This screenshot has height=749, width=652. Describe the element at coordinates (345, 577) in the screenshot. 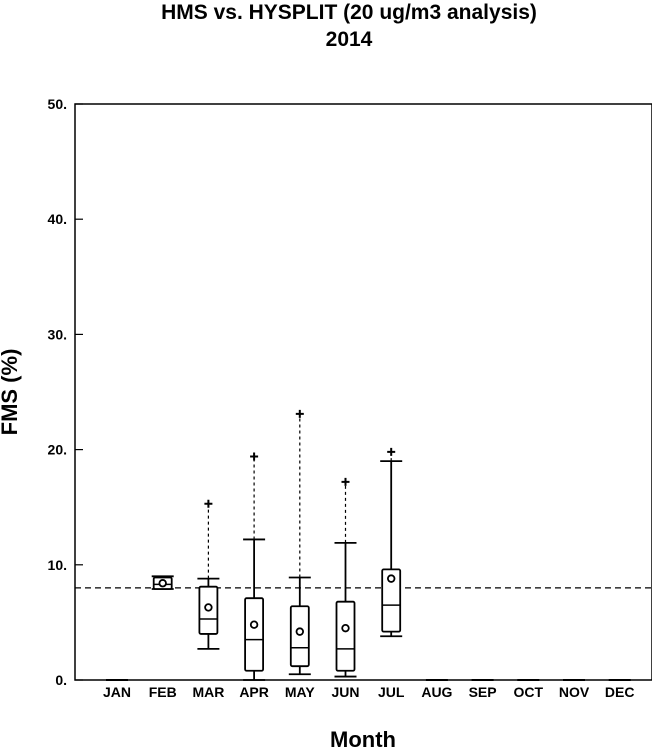

I see `box-jun` at that location.